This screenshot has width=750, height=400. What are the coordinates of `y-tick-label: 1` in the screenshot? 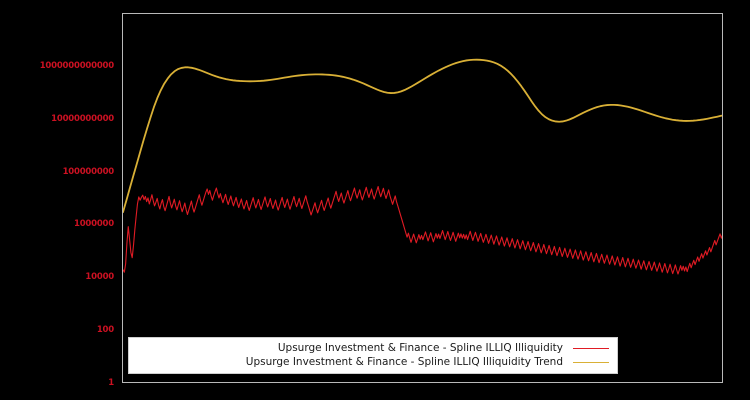 It's located at (111, 383).